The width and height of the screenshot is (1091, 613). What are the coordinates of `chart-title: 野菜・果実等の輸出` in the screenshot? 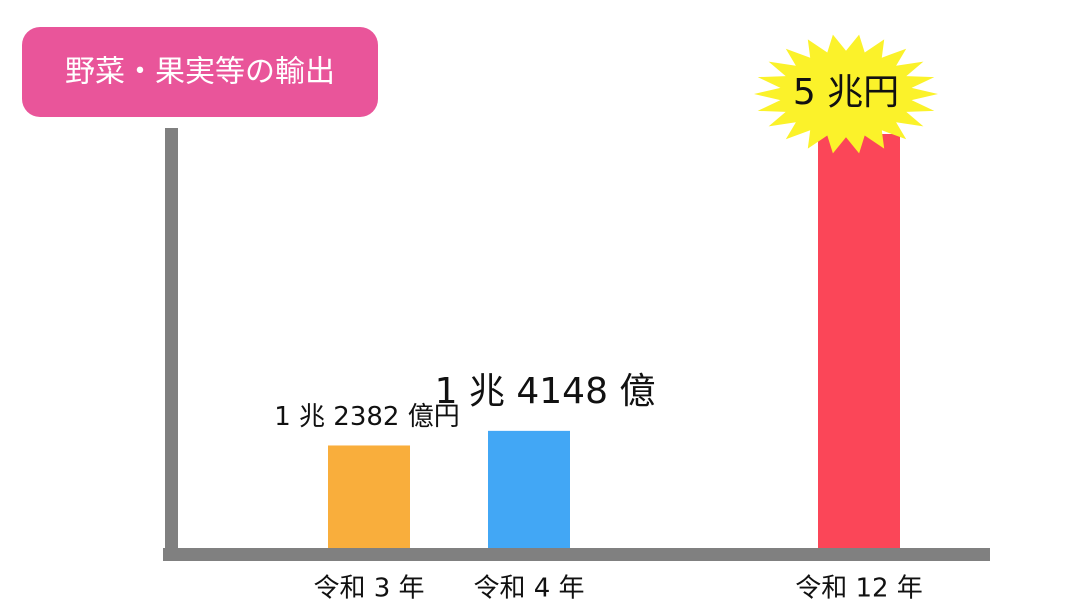 It's located at (200, 72).